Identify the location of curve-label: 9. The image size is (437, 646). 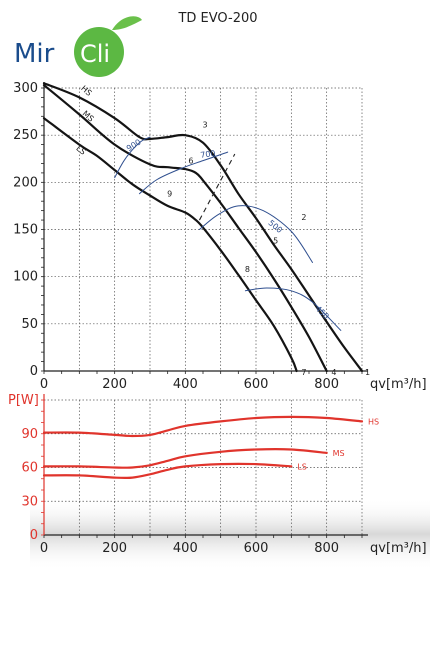
(169, 193).